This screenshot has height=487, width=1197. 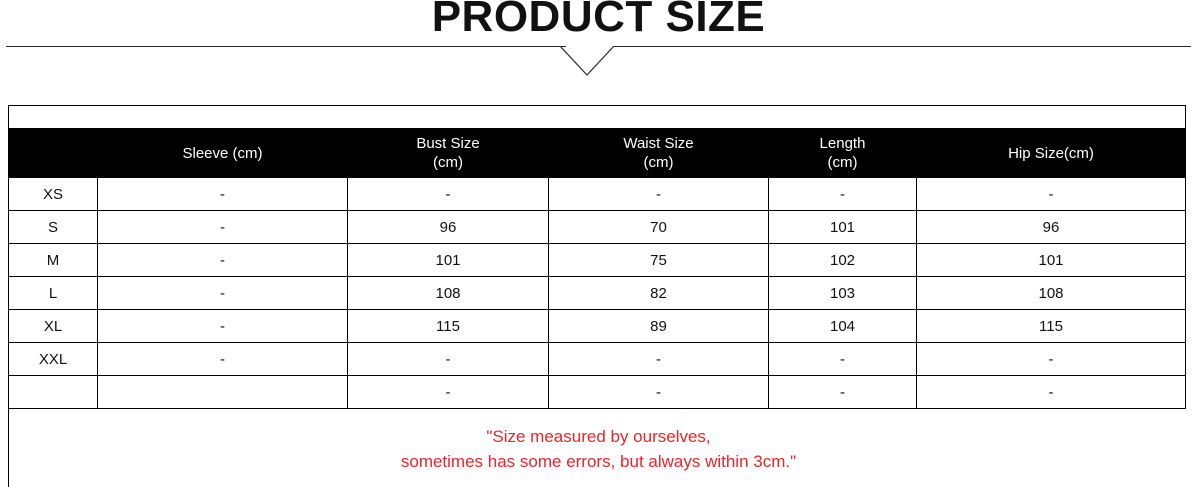 I want to click on cell-hip: 115, so click(x=1051, y=326).